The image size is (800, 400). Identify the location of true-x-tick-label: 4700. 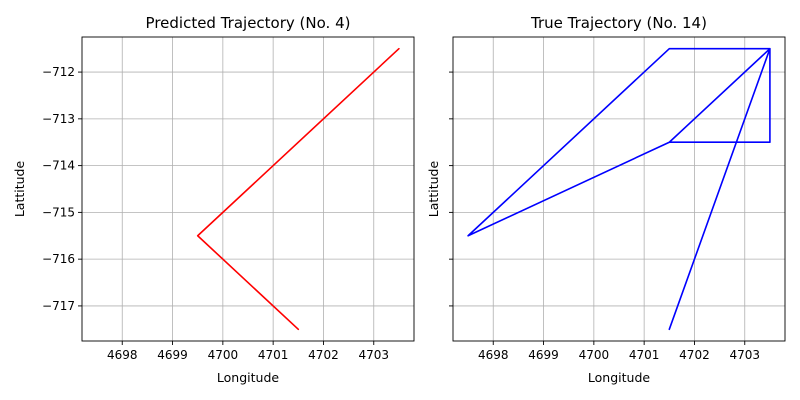
(594, 355).